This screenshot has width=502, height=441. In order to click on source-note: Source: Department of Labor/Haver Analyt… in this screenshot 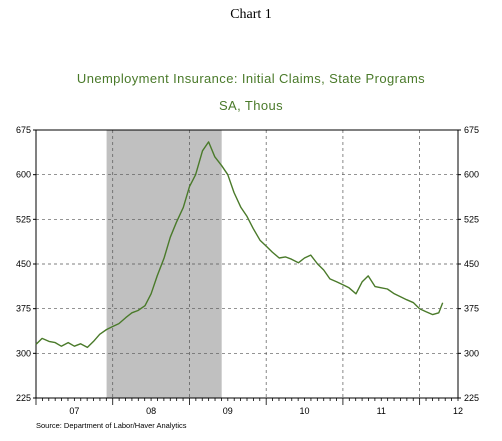, I will do `click(111, 425)`.